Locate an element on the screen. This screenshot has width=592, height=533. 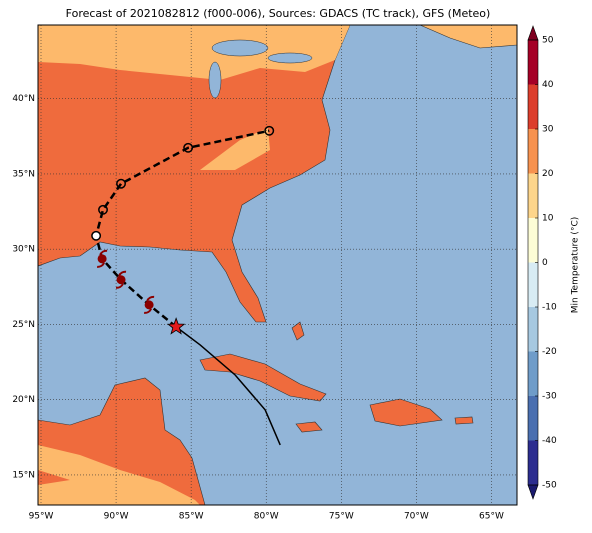
colorbar-tick-label: 10 is located at coordinates (548, 219).